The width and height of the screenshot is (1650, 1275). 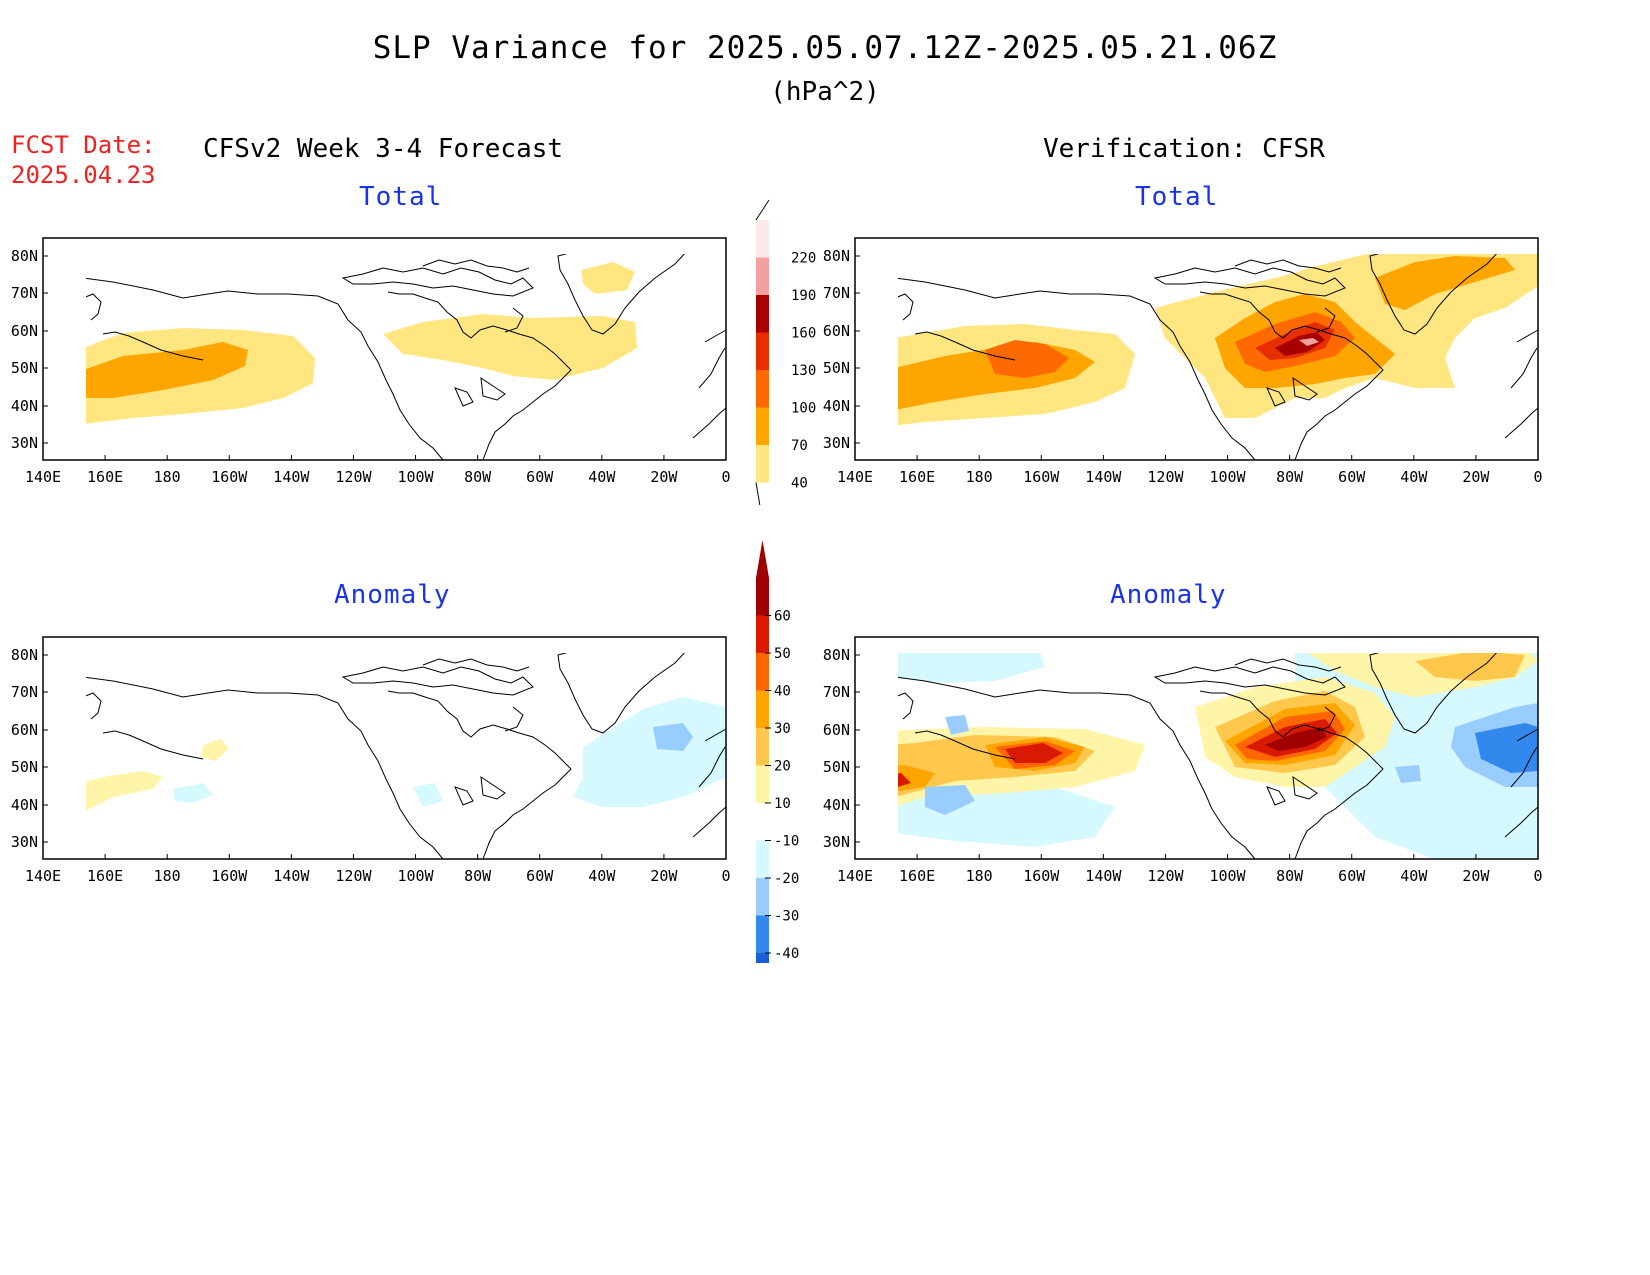 I want to click on colorbar-level-label: 40, so click(x=799, y=484).